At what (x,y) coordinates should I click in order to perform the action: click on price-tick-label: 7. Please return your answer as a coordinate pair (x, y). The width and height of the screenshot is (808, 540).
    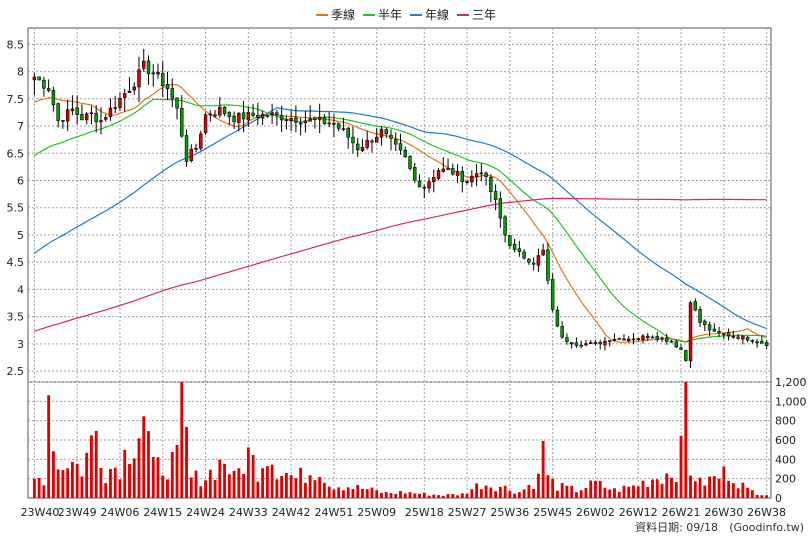
    Looking at the image, I should click on (20, 126).